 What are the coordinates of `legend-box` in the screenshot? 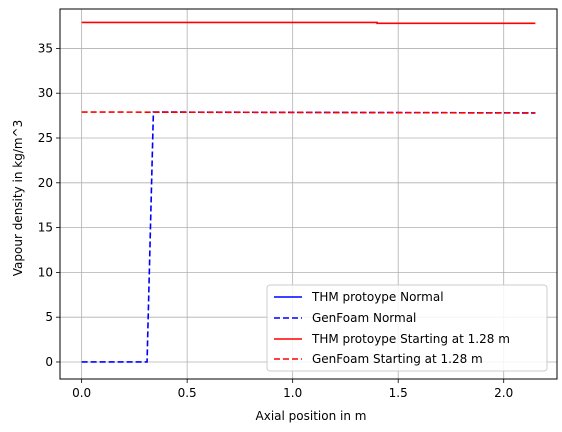 It's located at (407, 328).